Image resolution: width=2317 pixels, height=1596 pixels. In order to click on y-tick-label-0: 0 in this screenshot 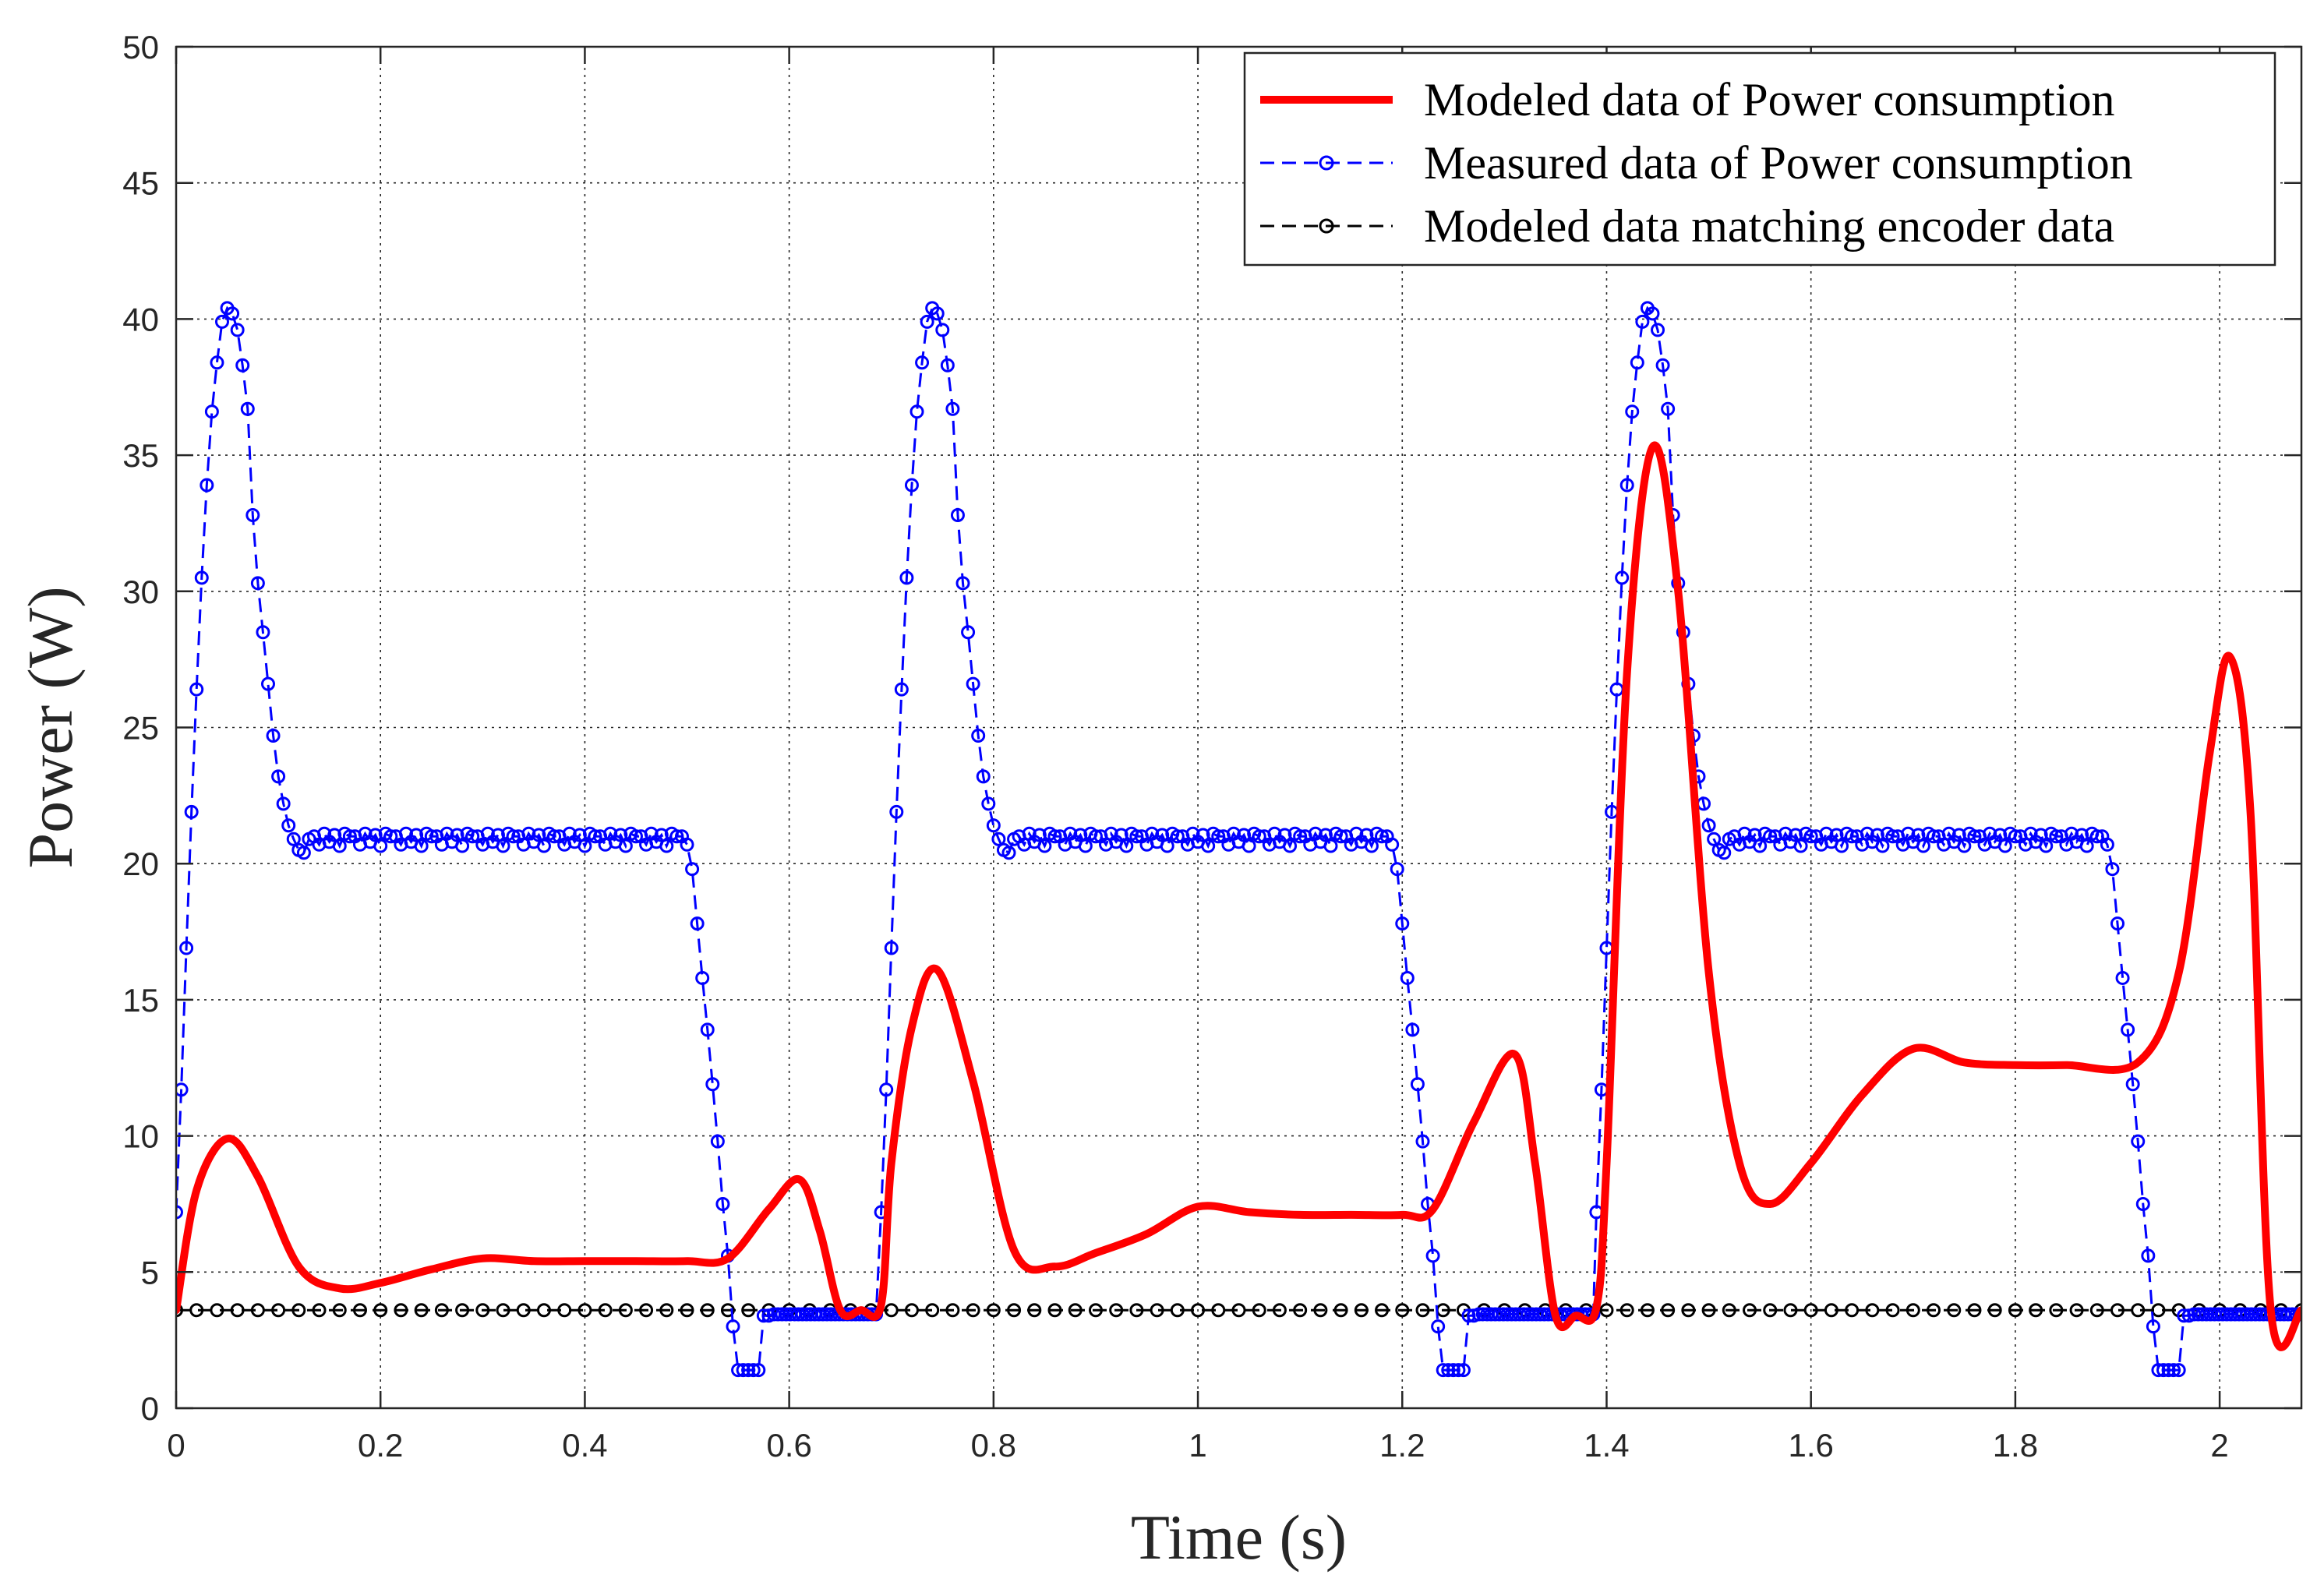, I will do `click(150, 1408)`.